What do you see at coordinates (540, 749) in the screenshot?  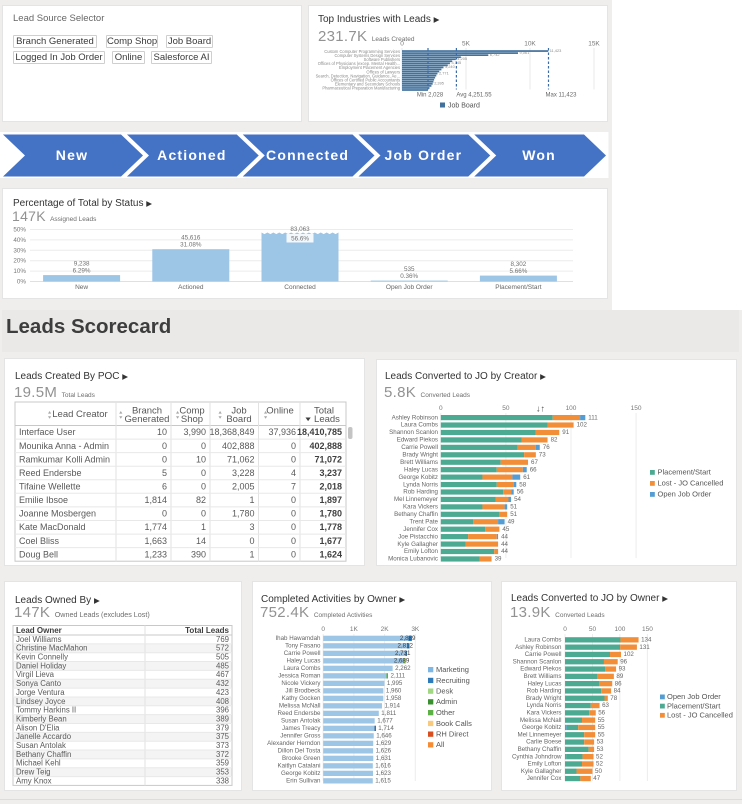 I see `svg-text: Bethany Chaffin` at bounding box center [540, 749].